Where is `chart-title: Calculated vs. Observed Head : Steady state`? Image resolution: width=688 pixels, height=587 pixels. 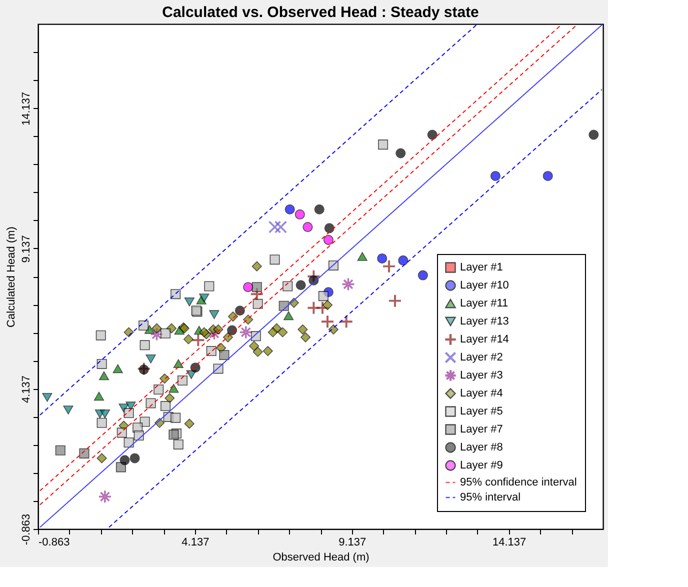 chart-title: Calculated vs. Observed Head : Steady state is located at coordinates (320, 12).